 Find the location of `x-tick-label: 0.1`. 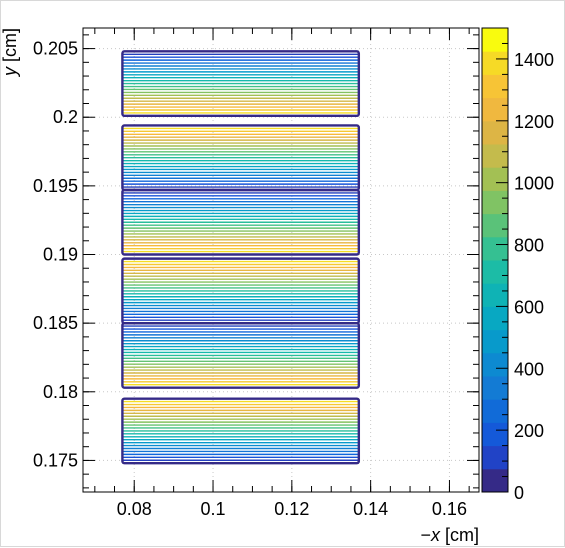

x-tick-label: 0.1 is located at coordinates (213, 509).